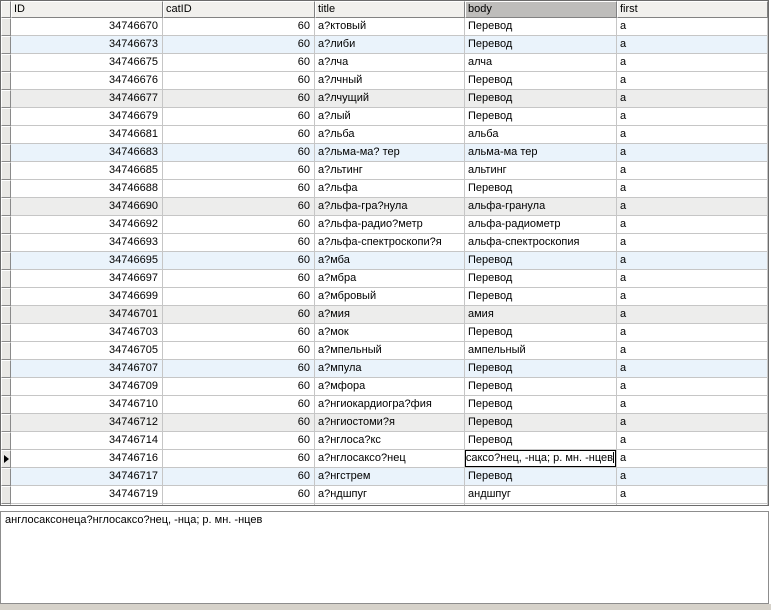 The image size is (771, 610). Describe the element at coordinates (87, 387) in the screenshot. I see `cell-id: 34746709` at that location.